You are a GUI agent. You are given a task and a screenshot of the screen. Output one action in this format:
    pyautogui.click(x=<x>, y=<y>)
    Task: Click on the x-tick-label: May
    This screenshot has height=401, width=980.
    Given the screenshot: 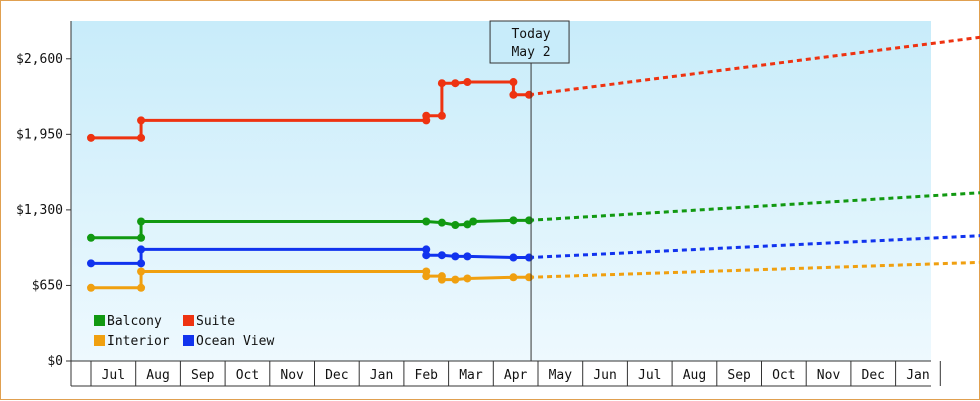 What is the action you would take?
    pyautogui.click(x=561, y=375)
    